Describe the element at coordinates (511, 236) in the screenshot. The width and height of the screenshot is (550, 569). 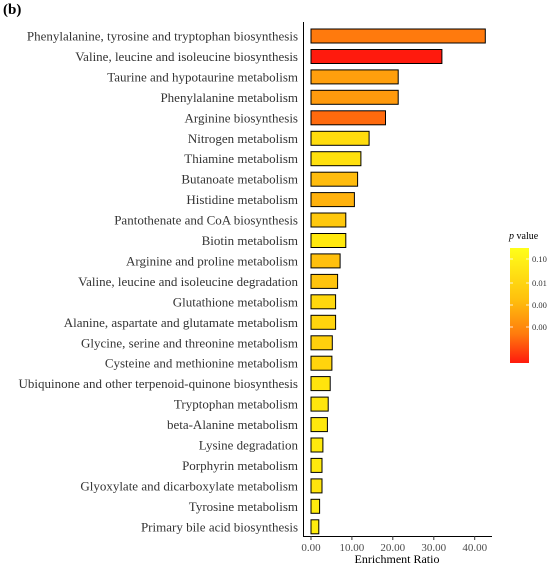
I see `legend-title-p: p` at that location.